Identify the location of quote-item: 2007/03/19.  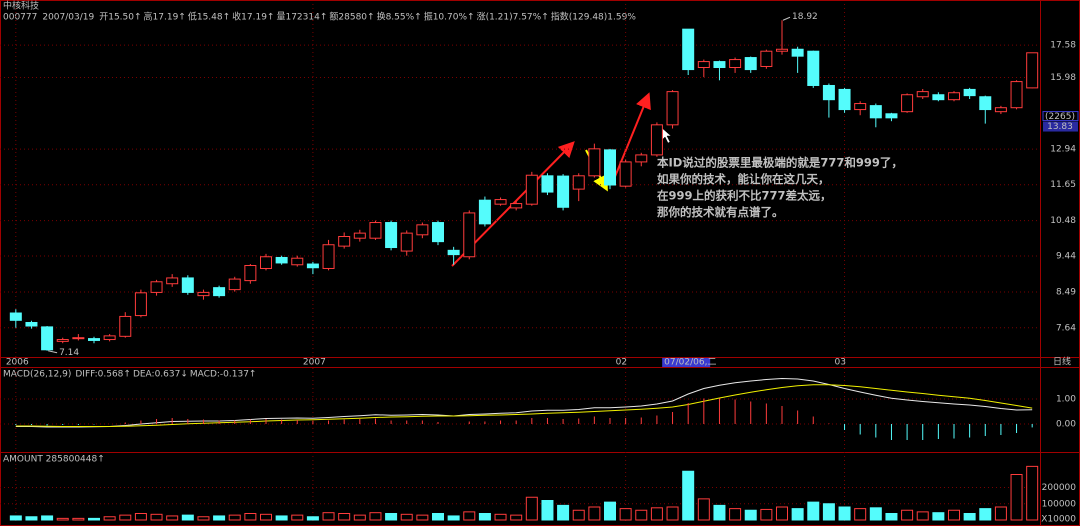
(68, 18).